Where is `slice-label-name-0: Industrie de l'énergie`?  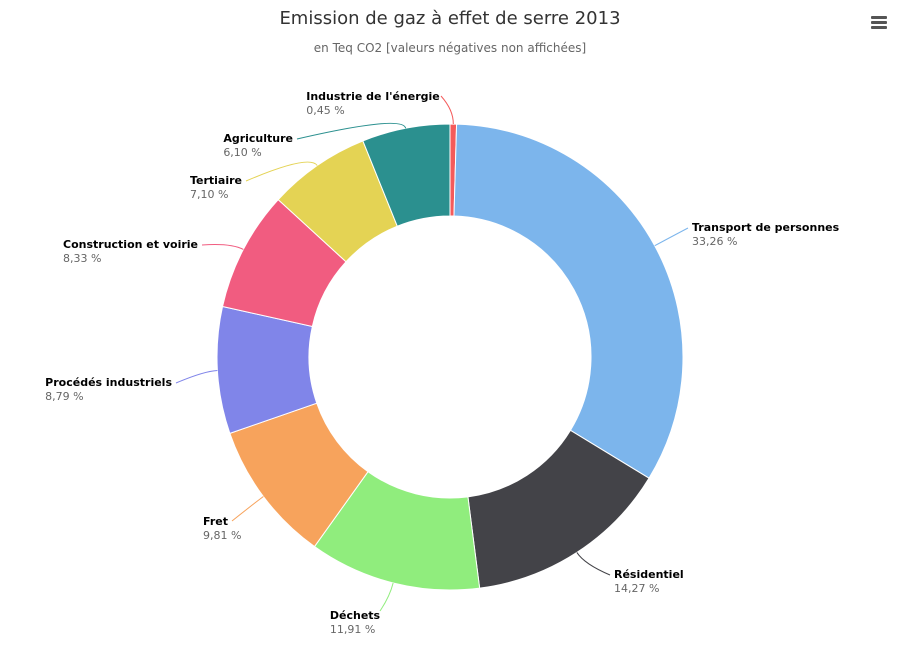
slice-label-name-0: Industrie de l'énergie is located at coordinates (373, 96).